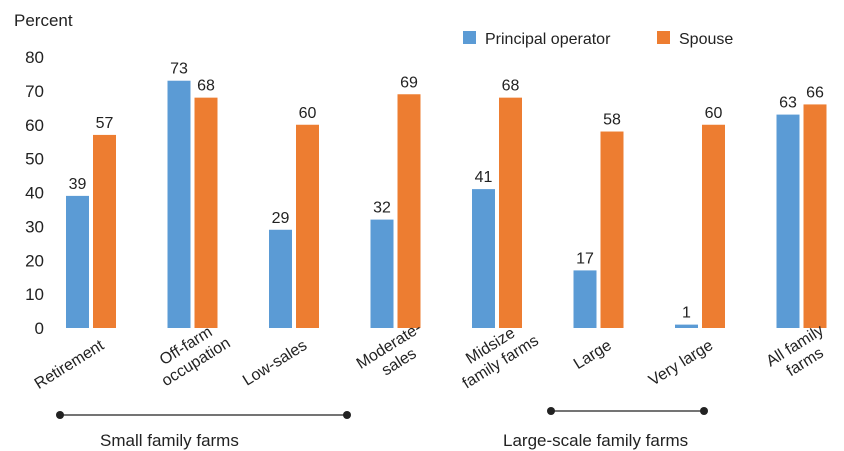 The image size is (844, 451). Describe the element at coordinates (34, 57) in the screenshot. I see `y-tick-label: 80` at that location.